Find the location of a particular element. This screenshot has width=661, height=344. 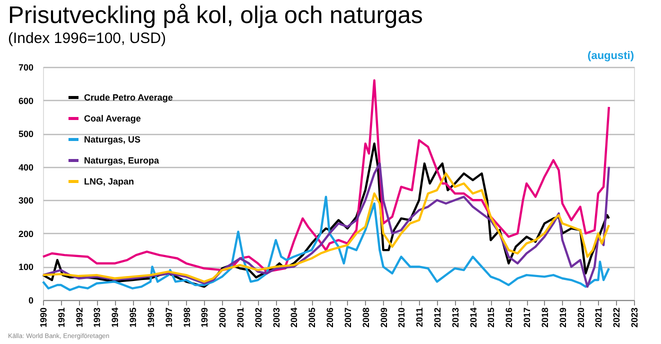

x-tick-label: 2013 is located at coordinates (455, 318).